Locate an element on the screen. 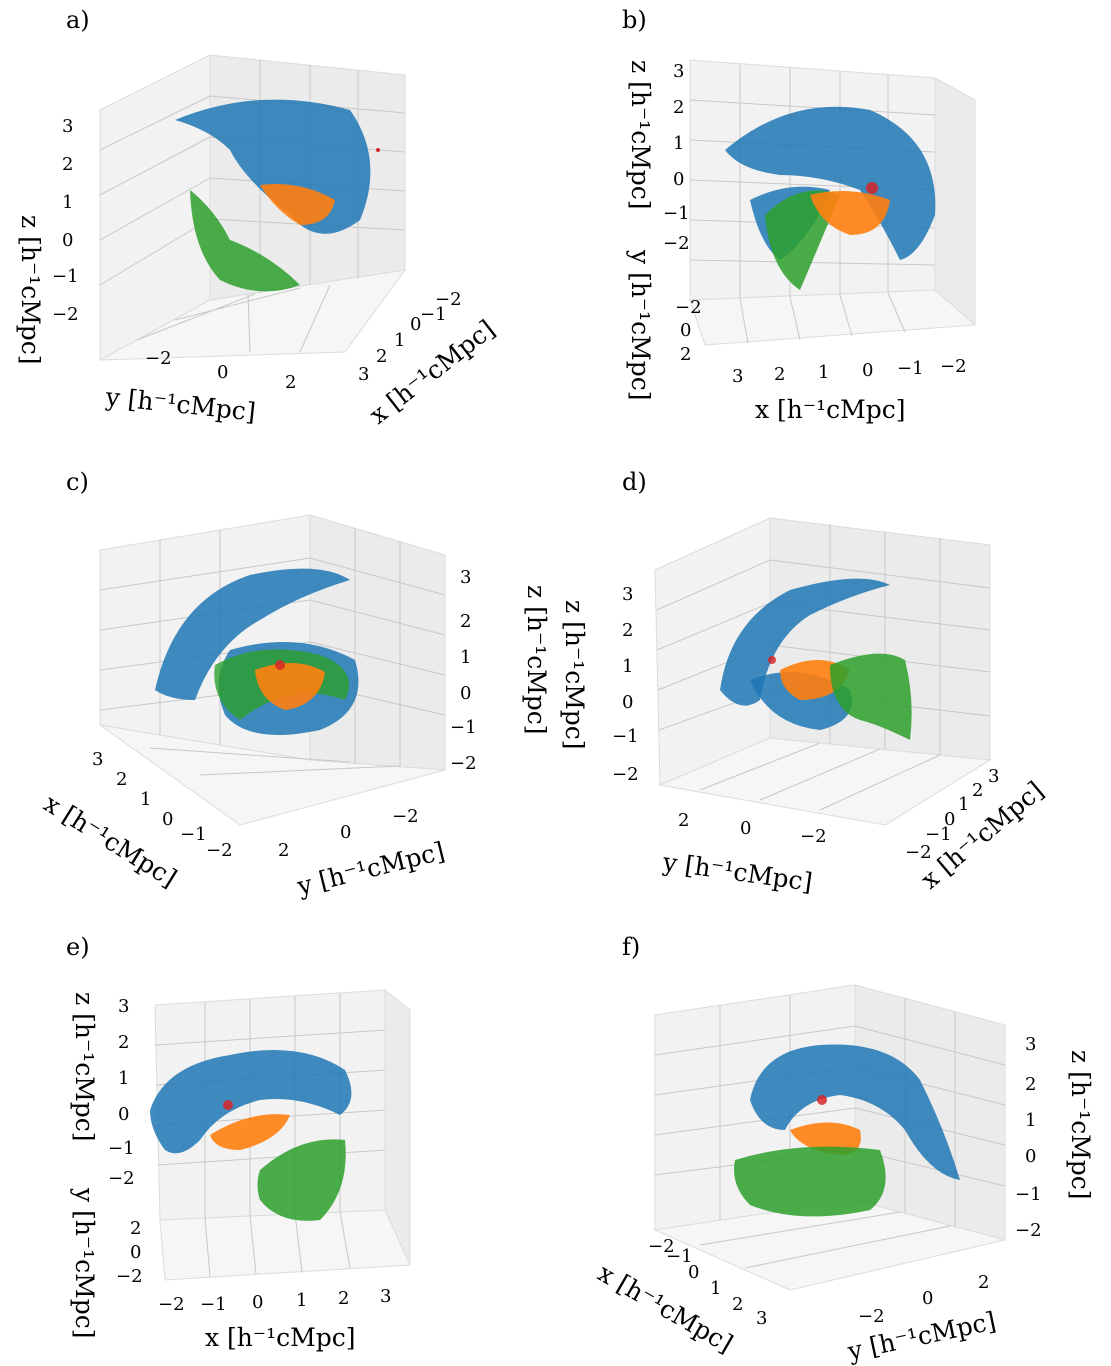 The height and width of the screenshot is (1366, 1111). z-tick-a-4: −1 is located at coordinates (65, 276).